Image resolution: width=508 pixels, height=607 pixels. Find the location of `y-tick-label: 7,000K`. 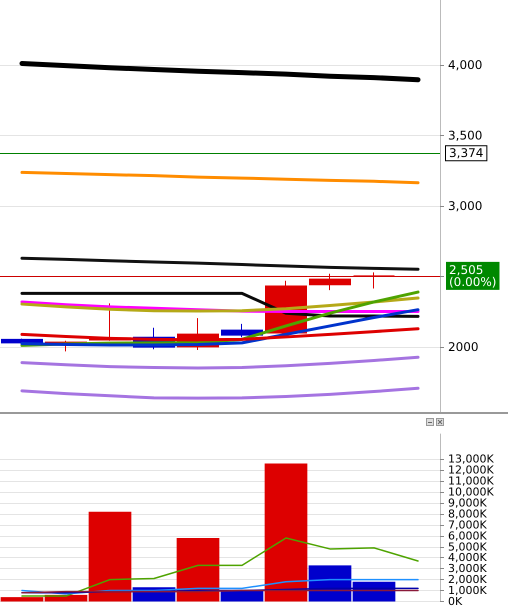

y-tick-label: 7,000K is located at coordinates (468, 525).